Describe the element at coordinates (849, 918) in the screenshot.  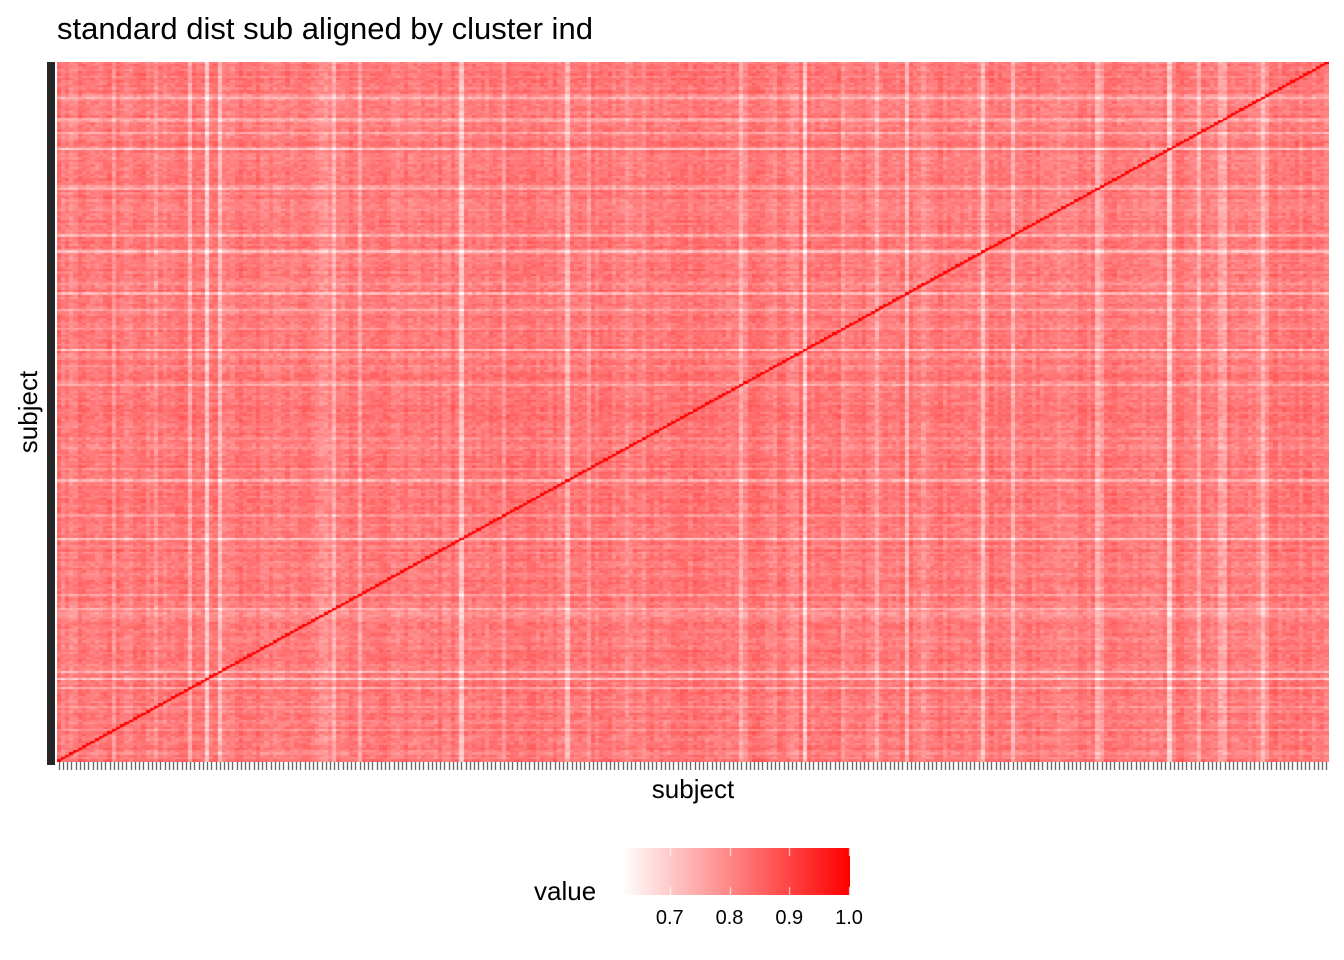
I see `legend-label-1.0: 1.0` at that location.